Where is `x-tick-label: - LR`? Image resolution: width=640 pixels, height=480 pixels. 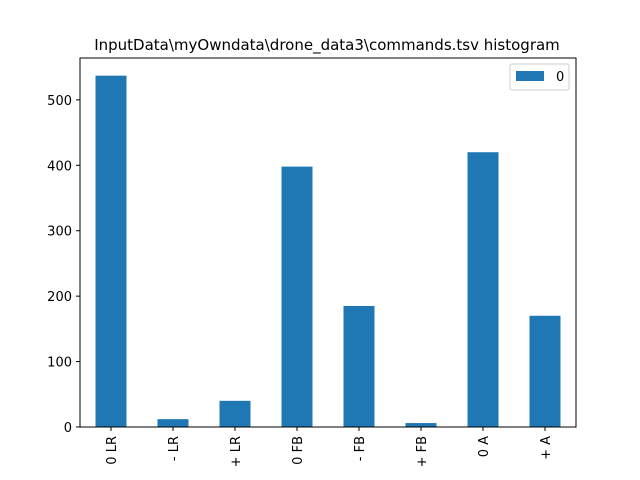
x-tick-label: - LR is located at coordinates (174, 448).